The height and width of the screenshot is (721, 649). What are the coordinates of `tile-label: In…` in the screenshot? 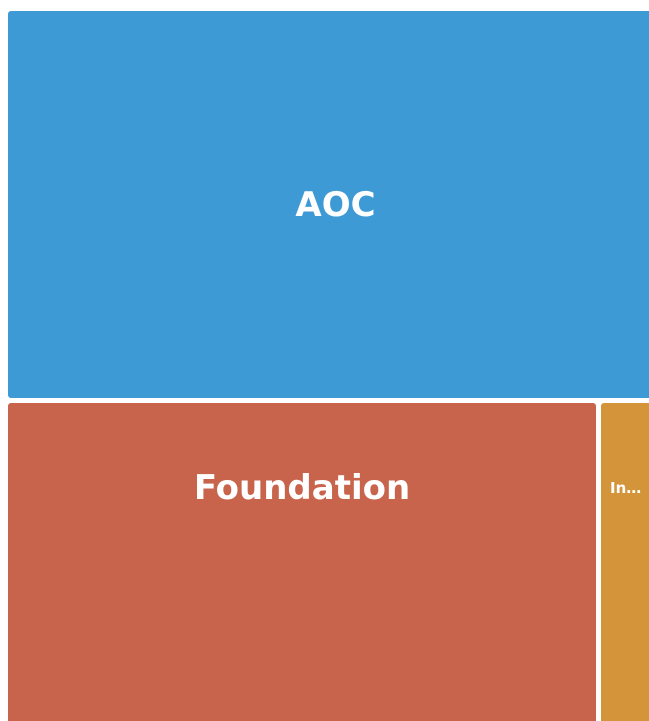 It's located at (626, 488).